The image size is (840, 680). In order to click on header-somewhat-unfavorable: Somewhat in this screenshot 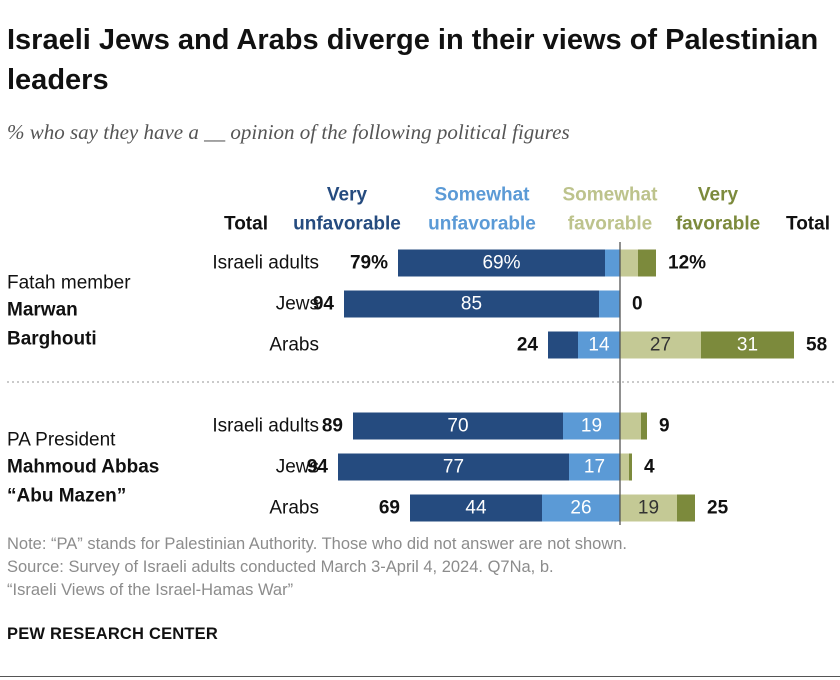, I will do `click(482, 195)`.